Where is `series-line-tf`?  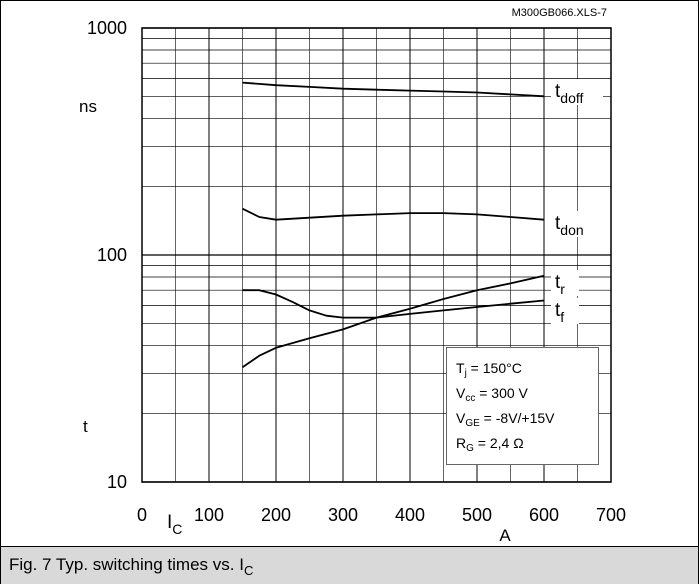 series-line-tf is located at coordinates (393, 304).